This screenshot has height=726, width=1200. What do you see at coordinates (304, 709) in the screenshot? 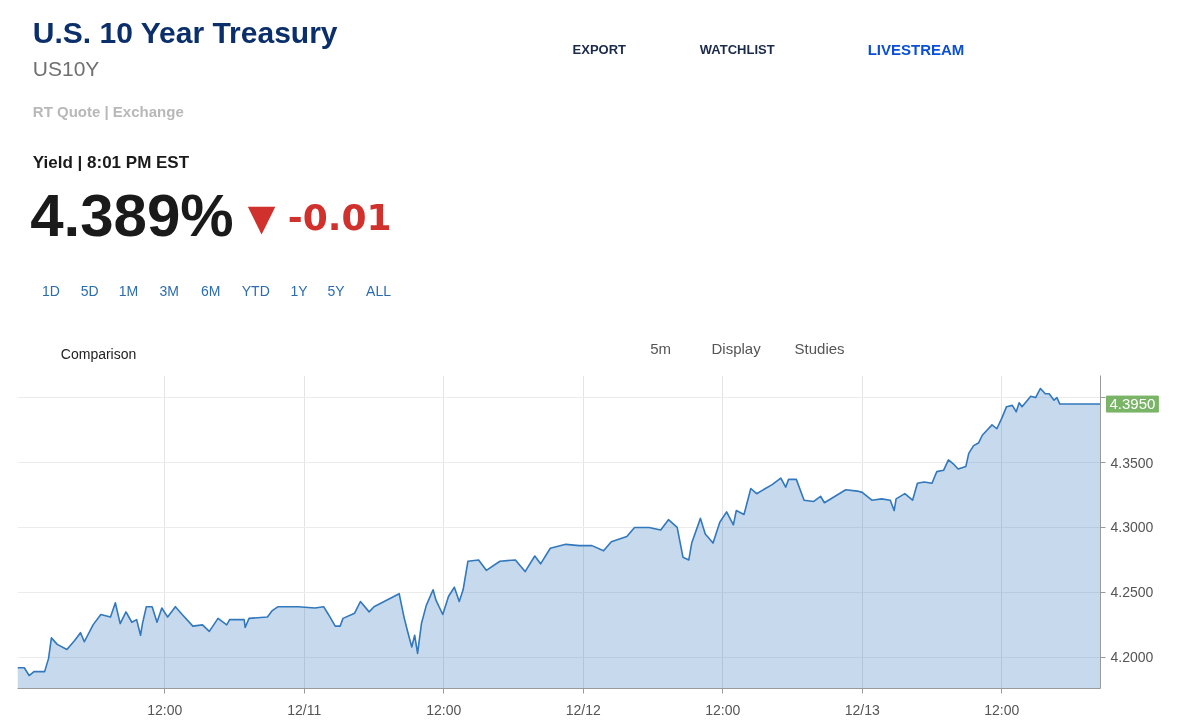
I see `x-tick-label: 12/11` at bounding box center [304, 709].